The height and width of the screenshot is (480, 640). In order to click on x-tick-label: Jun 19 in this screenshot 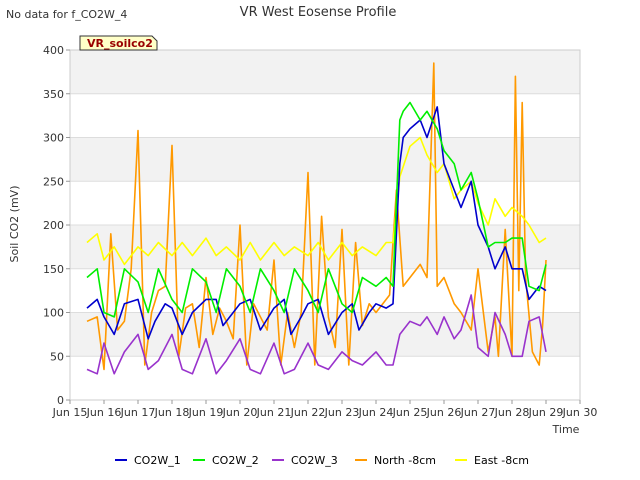, I will do `click(206, 412)`.